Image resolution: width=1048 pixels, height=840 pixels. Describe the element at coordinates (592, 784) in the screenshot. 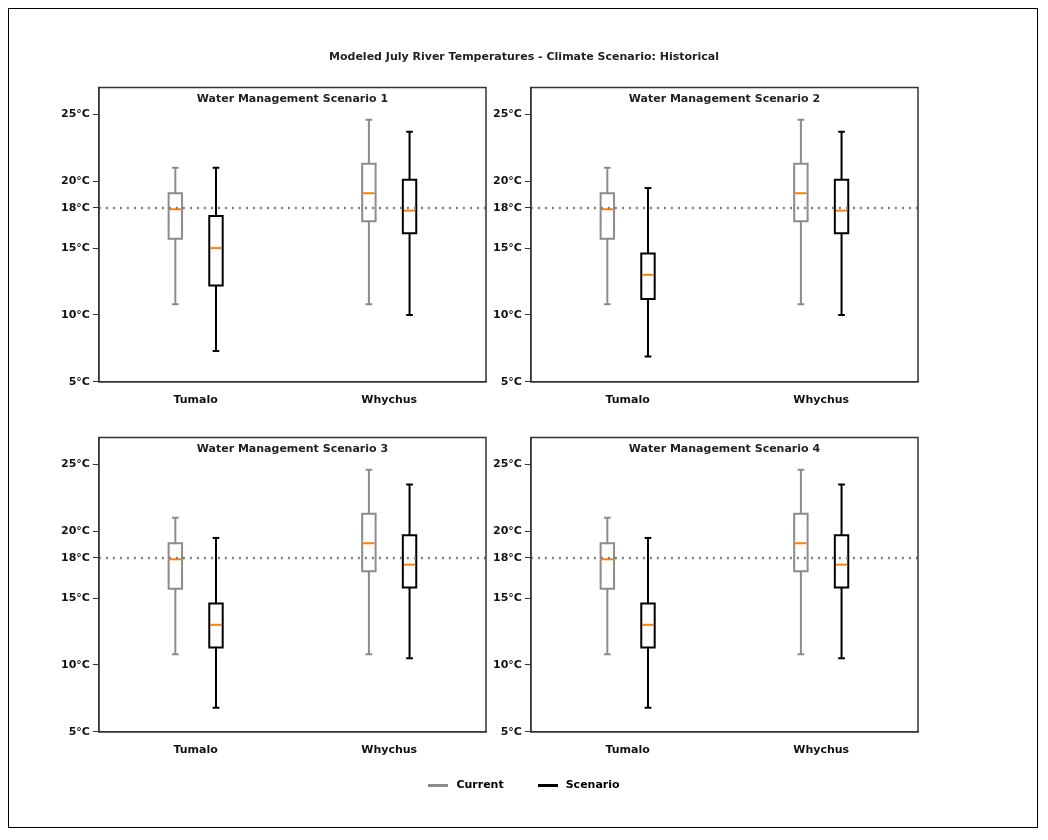

I see `legend-label: Scenario` at that location.